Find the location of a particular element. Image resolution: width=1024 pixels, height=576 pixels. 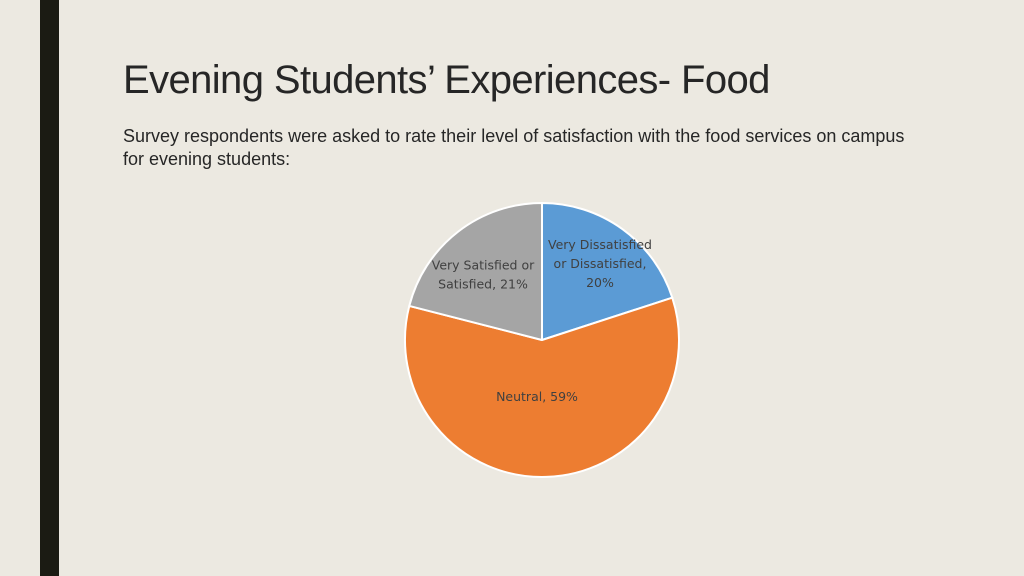

pie-slice-label-line: Satisfied, 21% is located at coordinates (483, 284).